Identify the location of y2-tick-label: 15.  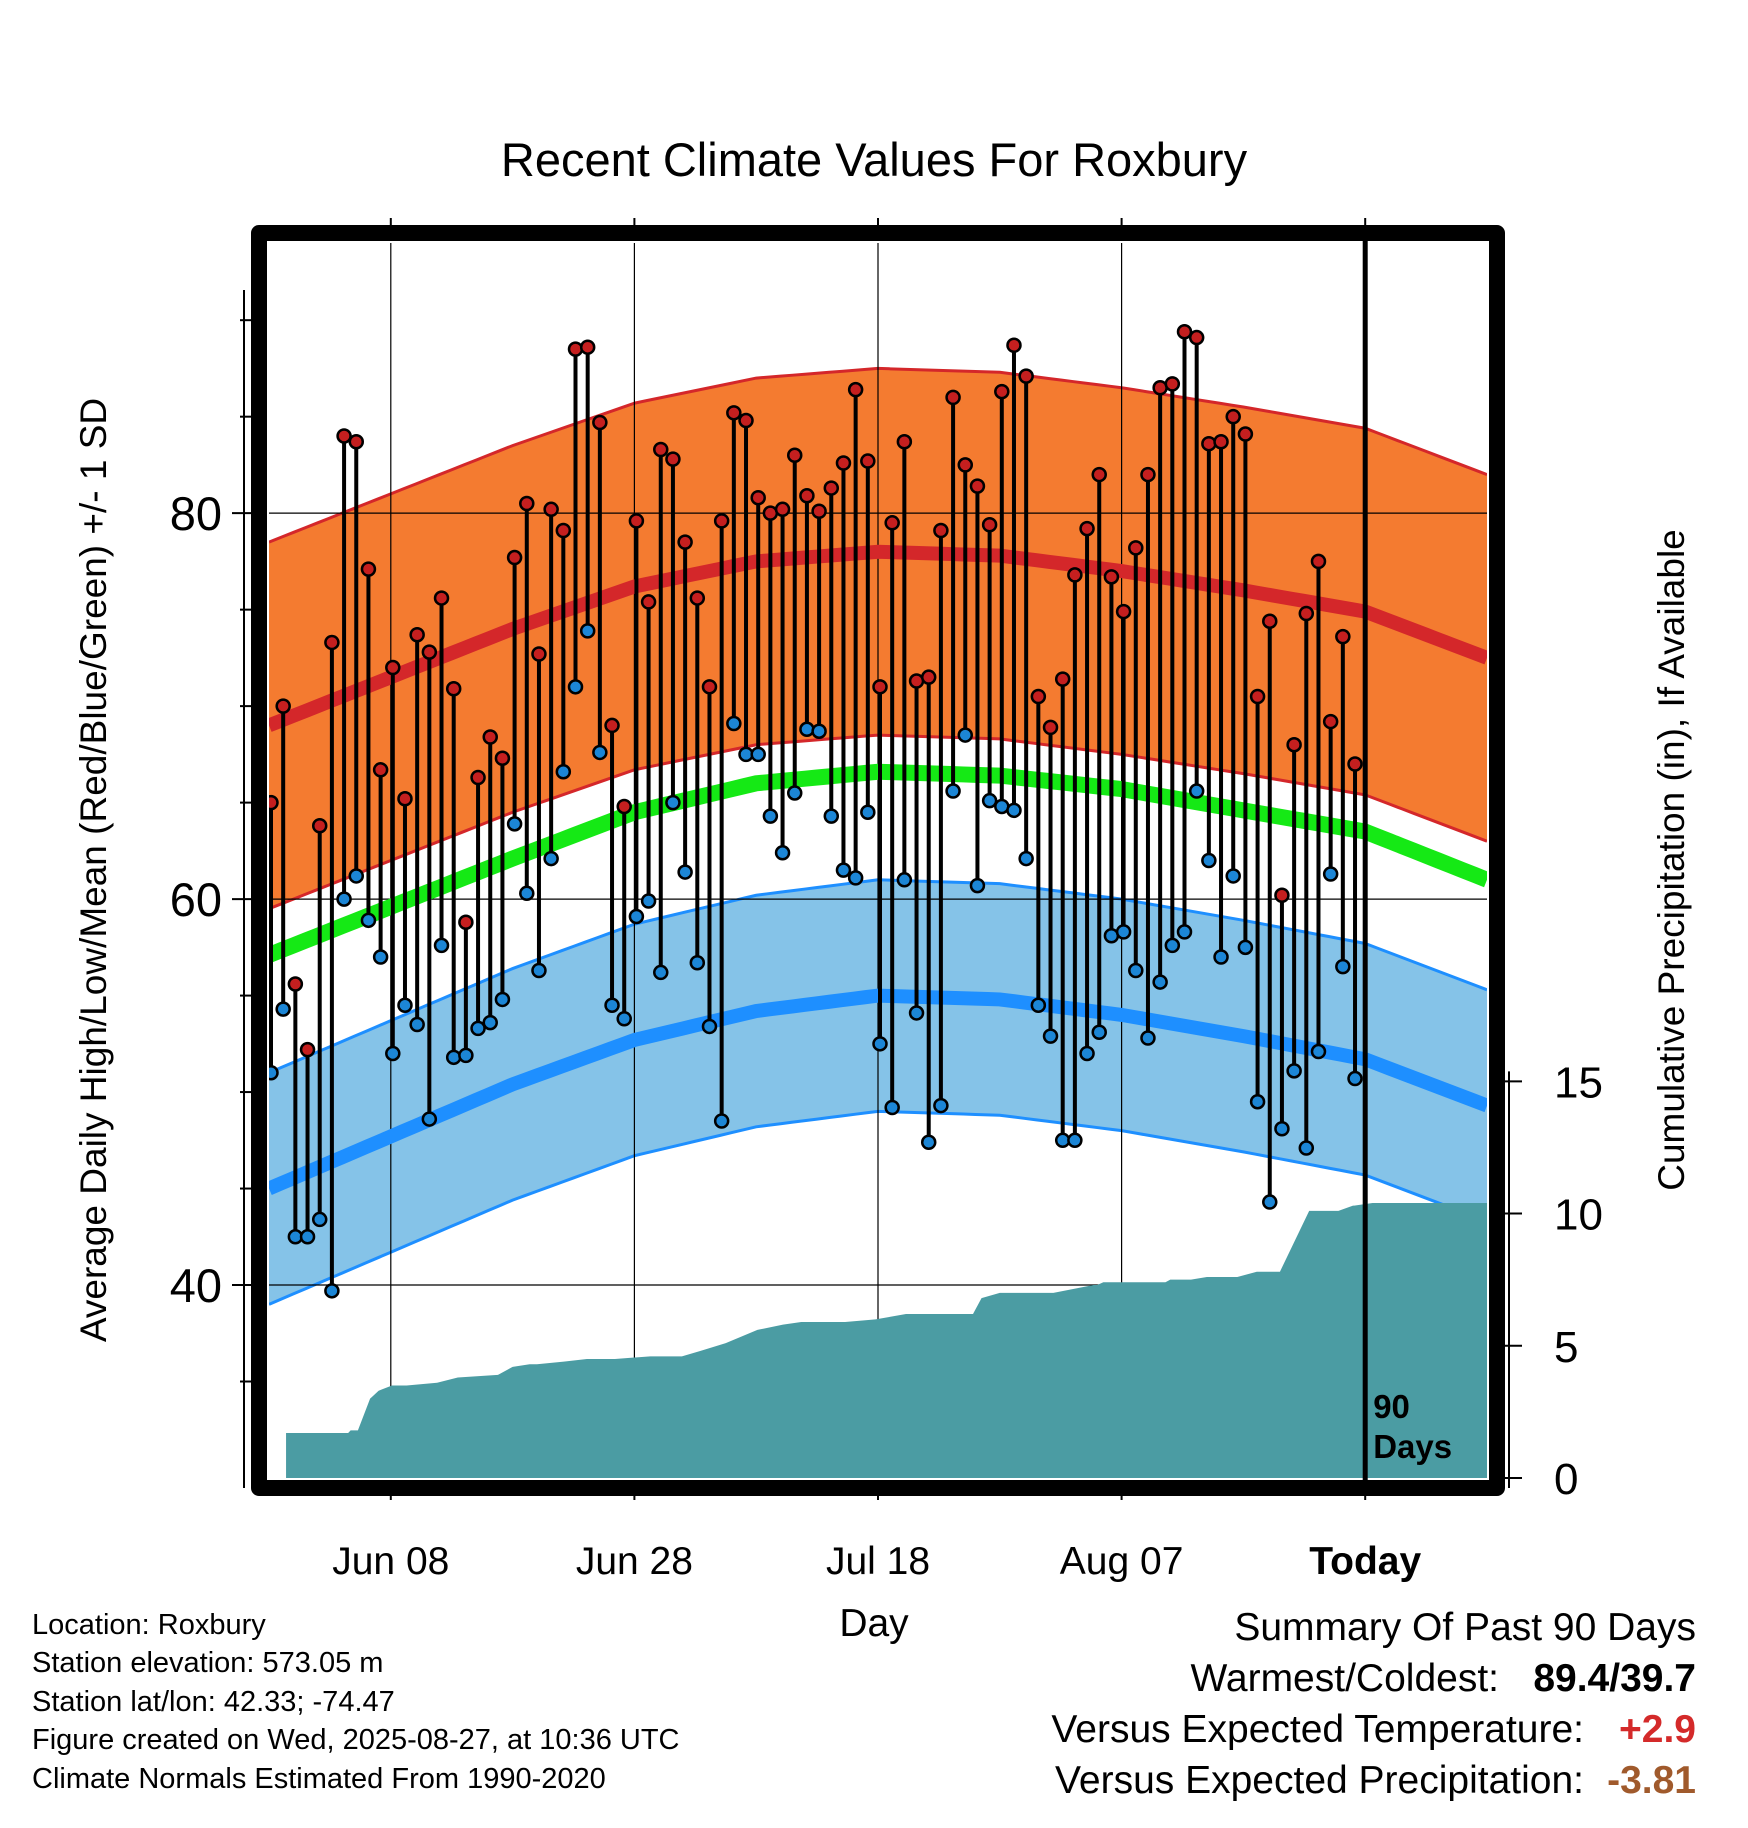
(1578, 1082).